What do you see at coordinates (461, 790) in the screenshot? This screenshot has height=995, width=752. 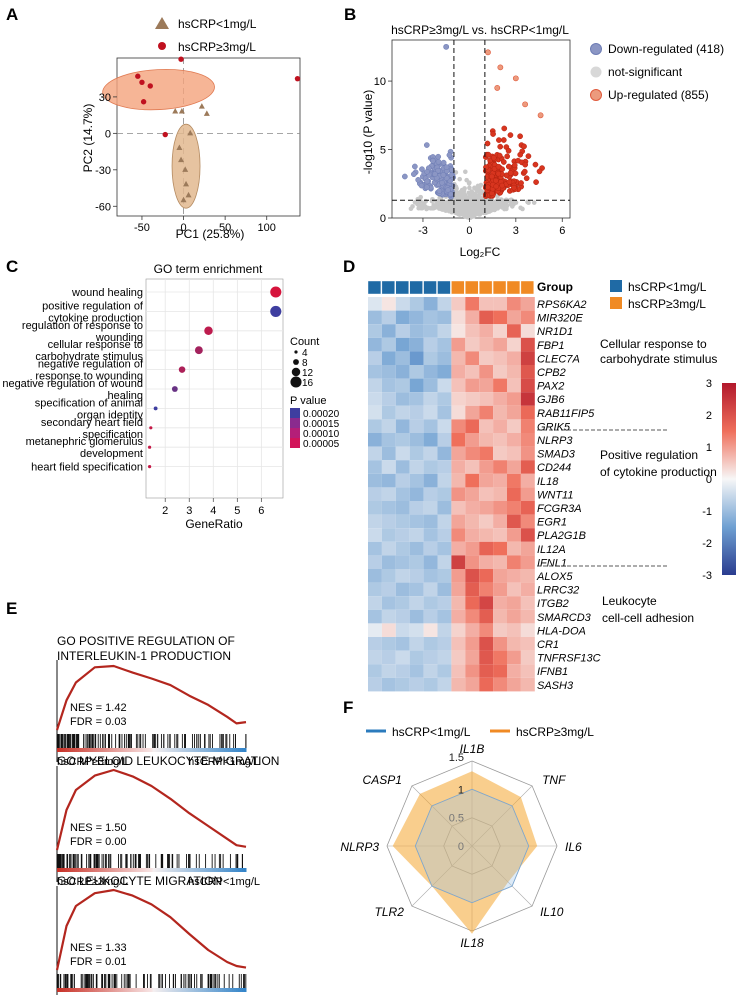 I see `radar-r-label: 1` at bounding box center [461, 790].